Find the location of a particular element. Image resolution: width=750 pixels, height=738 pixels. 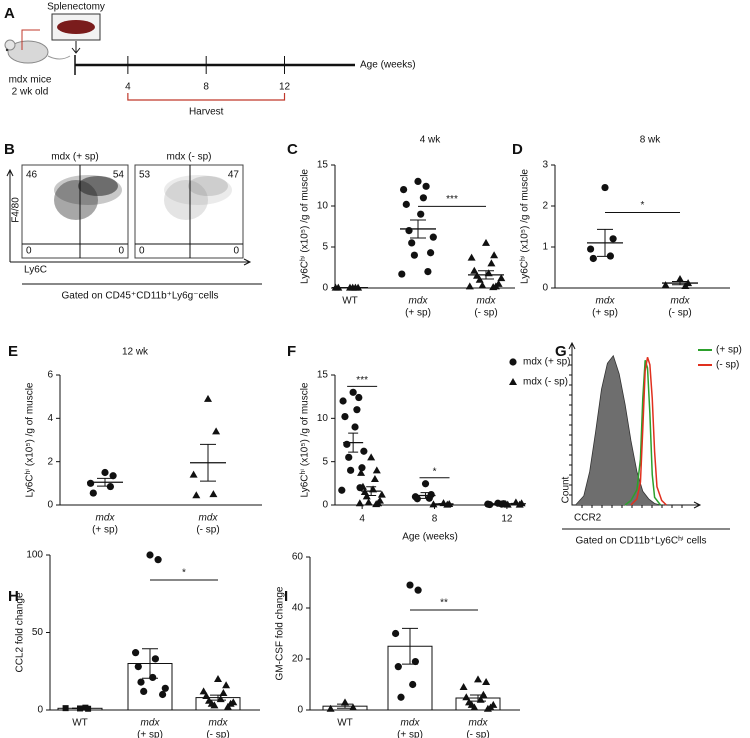

y-tick-label: 1 is located at coordinates (545, 247).